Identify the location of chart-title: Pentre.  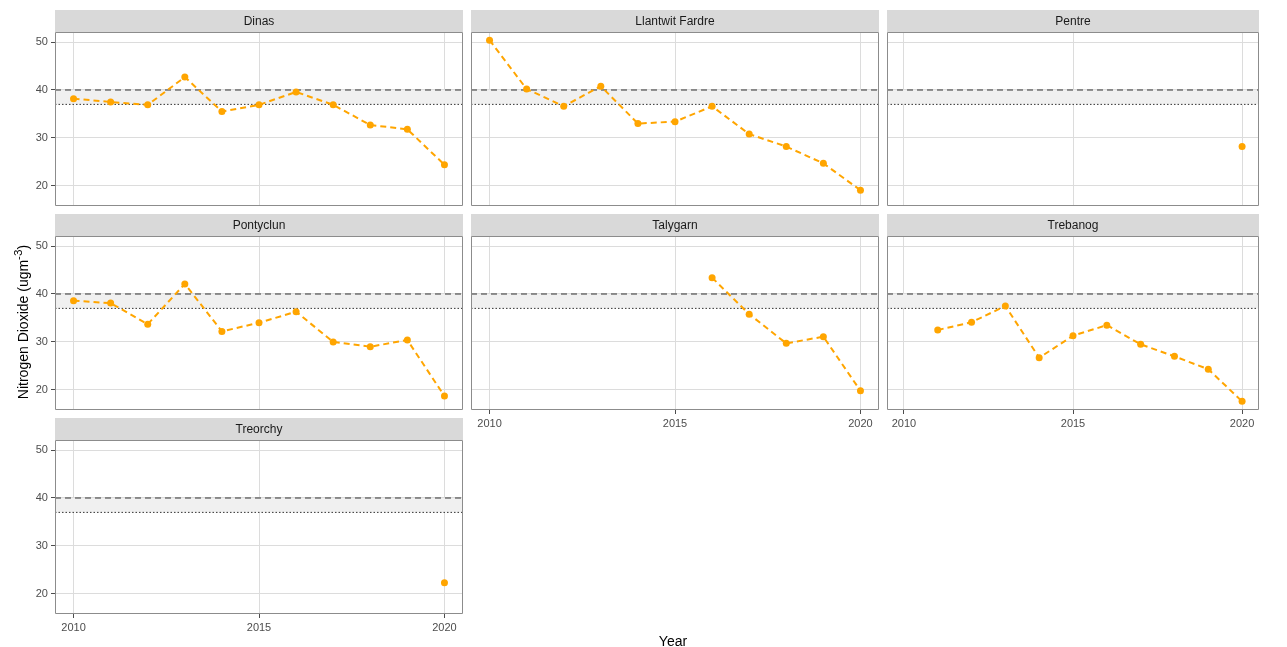
(1073, 21).